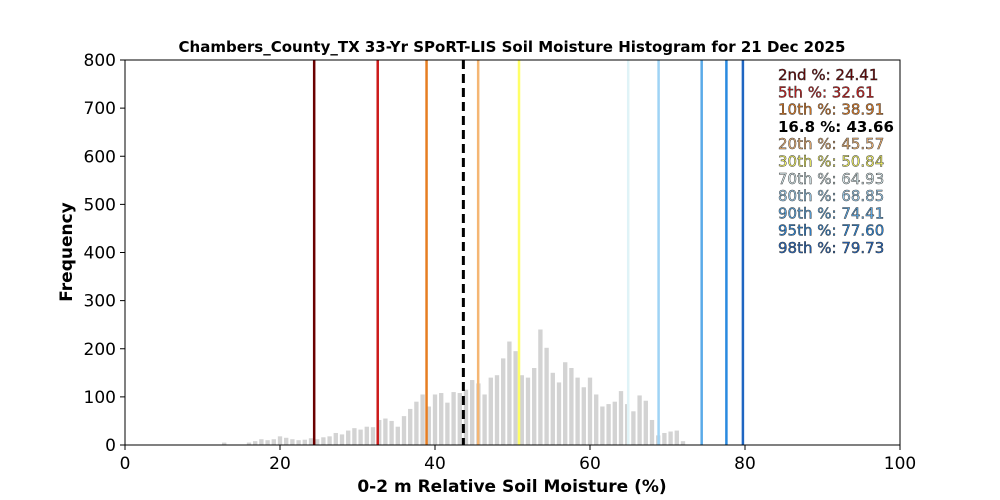 This screenshot has height=500, width=1000. What do you see at coordinates (100, 157) in the screenshot?
I see `y-tick-label: 600` at bounding box center [100, 157].